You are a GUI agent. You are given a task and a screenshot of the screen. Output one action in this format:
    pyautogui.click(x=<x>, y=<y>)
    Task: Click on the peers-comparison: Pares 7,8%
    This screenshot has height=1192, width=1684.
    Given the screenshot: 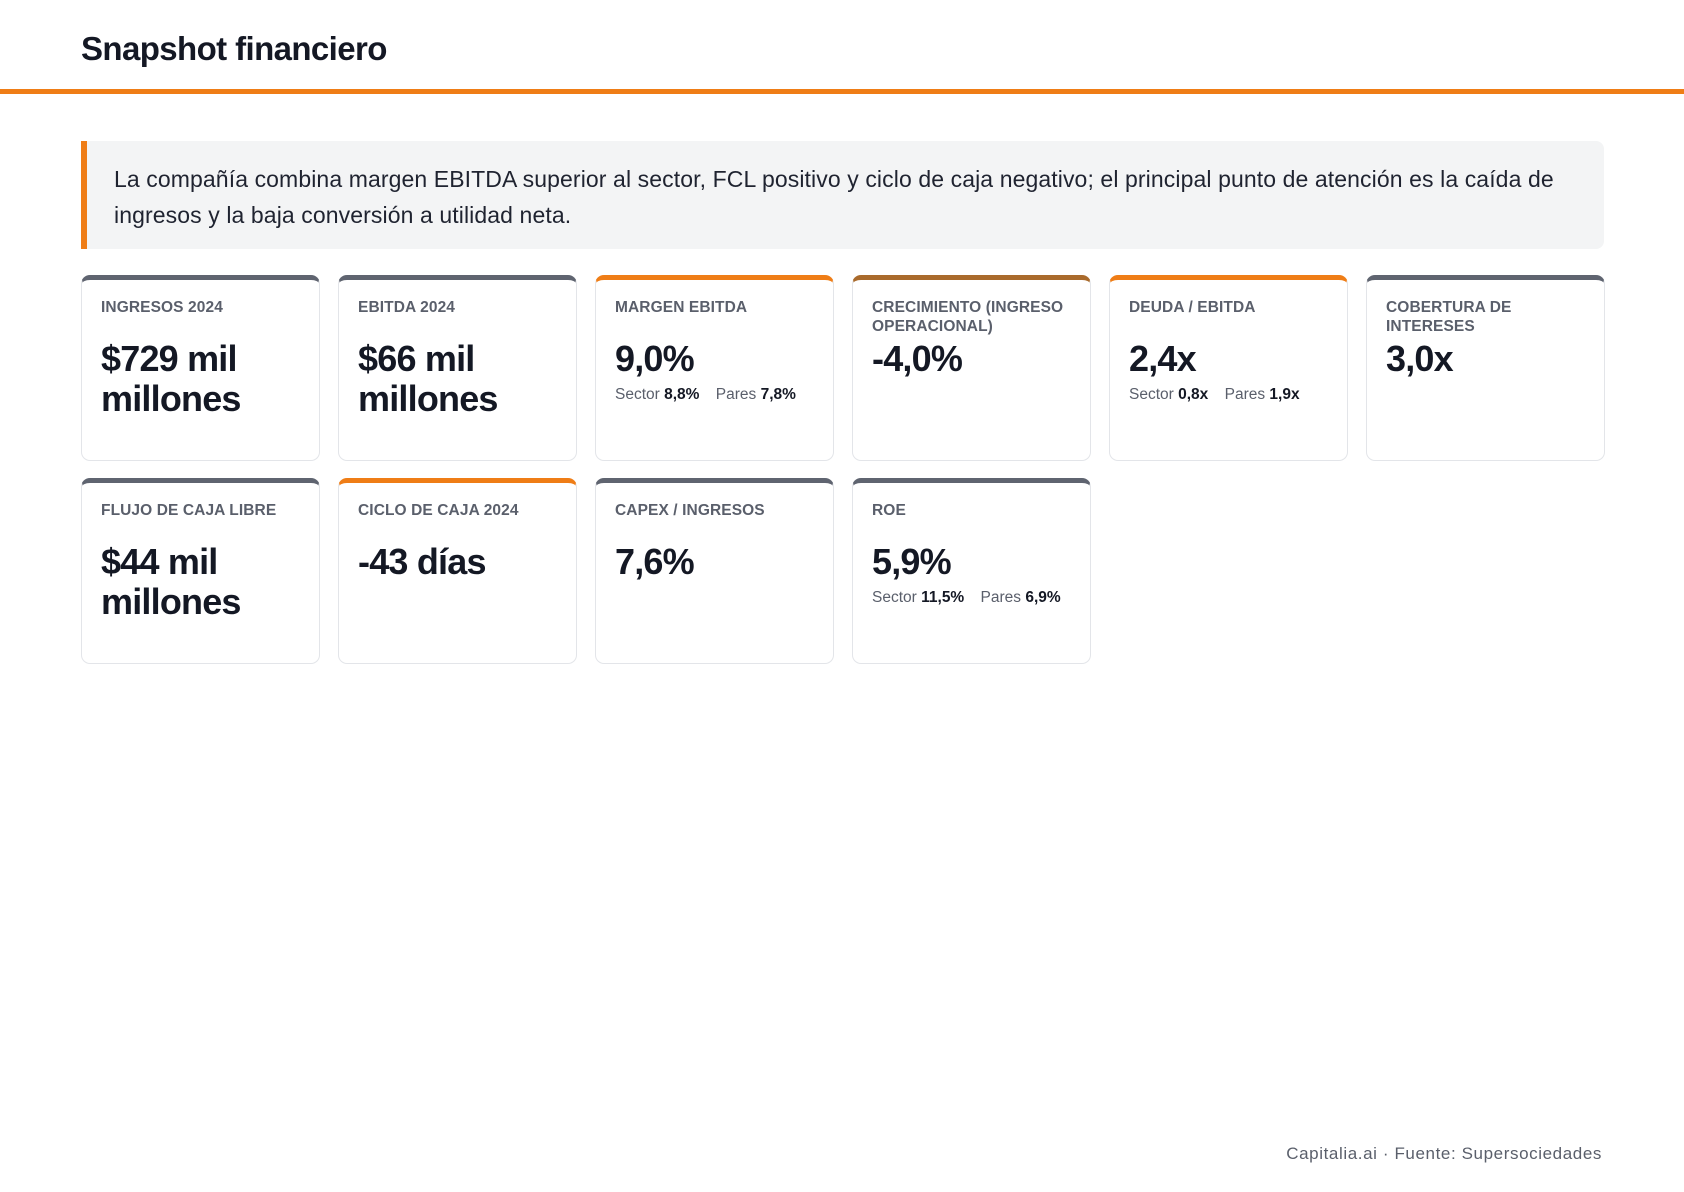 What is the action you would take?
    pyautogui.click(x=756, y=394)
    